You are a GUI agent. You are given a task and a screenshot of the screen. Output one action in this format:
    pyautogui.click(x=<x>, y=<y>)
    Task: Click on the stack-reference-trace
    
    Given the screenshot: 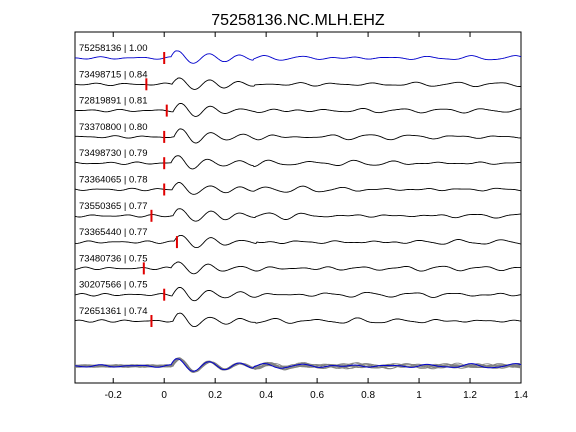 What is the action you would take?
    pyautogui.click(x=298, y=365)
    